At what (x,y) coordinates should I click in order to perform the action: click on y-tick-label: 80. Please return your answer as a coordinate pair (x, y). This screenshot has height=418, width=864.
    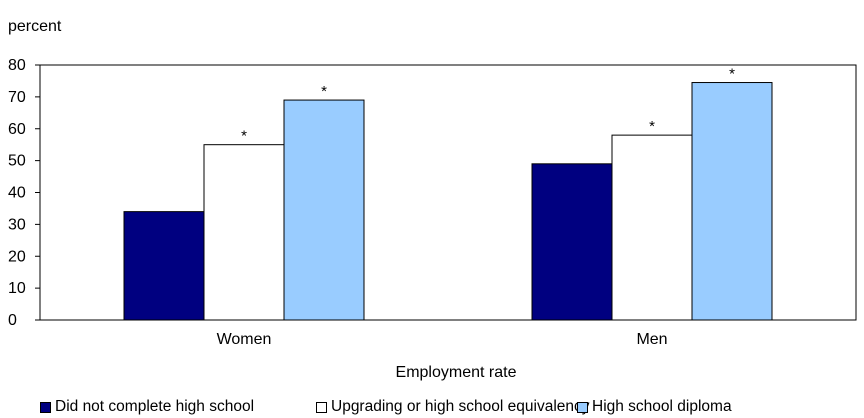
    Looking at the image, I should click on (17, 65).